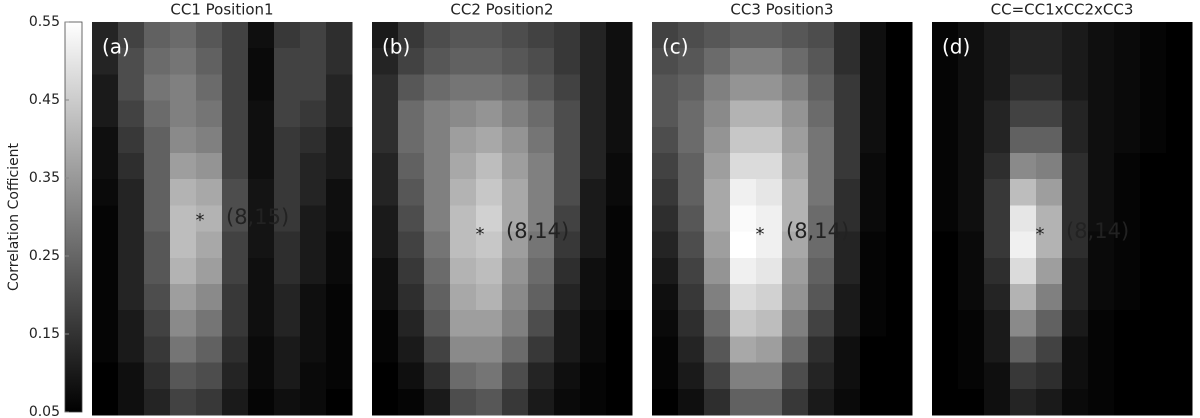 This screenshot has width=1200, height=418. I want to click on peak-annotation: (8,14), so click(1097, 231).